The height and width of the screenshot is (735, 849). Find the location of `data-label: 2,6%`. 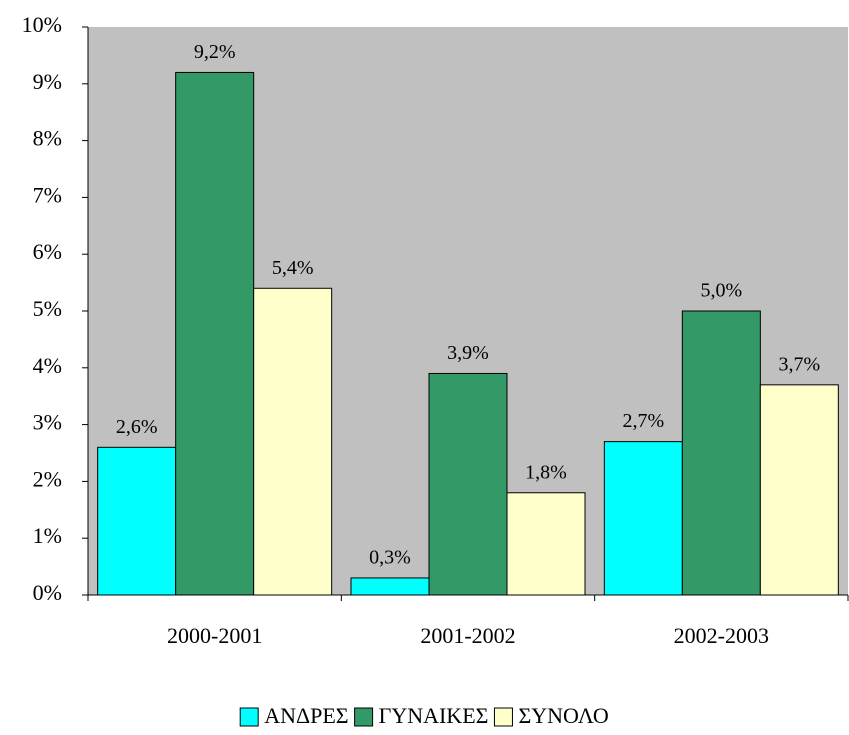

data-label: 2,6% is located at coordinates (137, 427).